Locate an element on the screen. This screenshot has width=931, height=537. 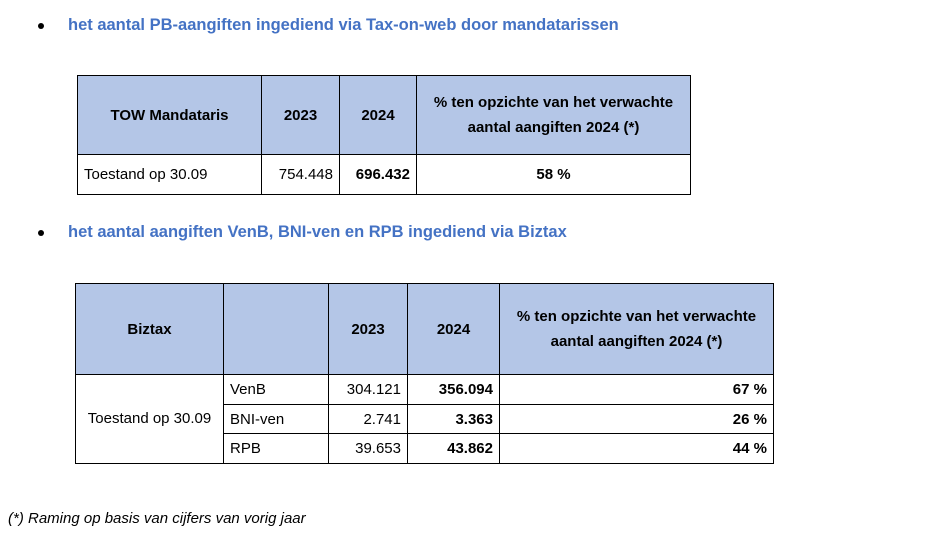
header-biztax: Biztax is located at coordinates (149, 329).